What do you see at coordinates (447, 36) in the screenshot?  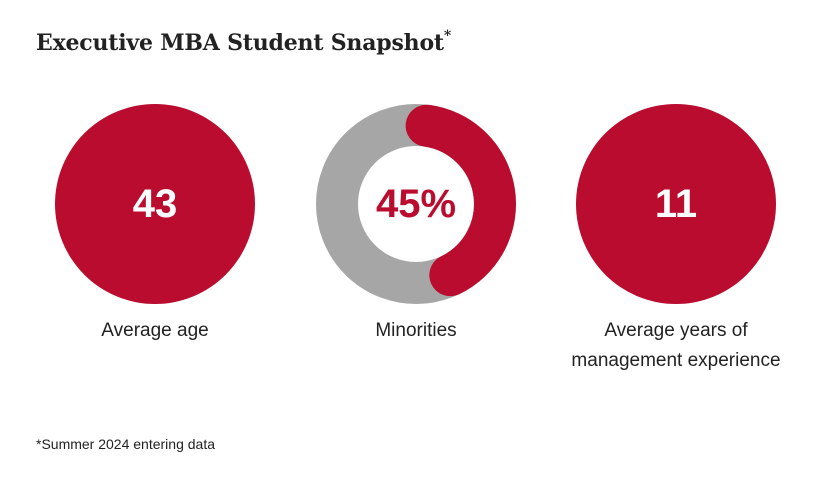 I see `title-asterisk: *` at bounding box center [447, 36].